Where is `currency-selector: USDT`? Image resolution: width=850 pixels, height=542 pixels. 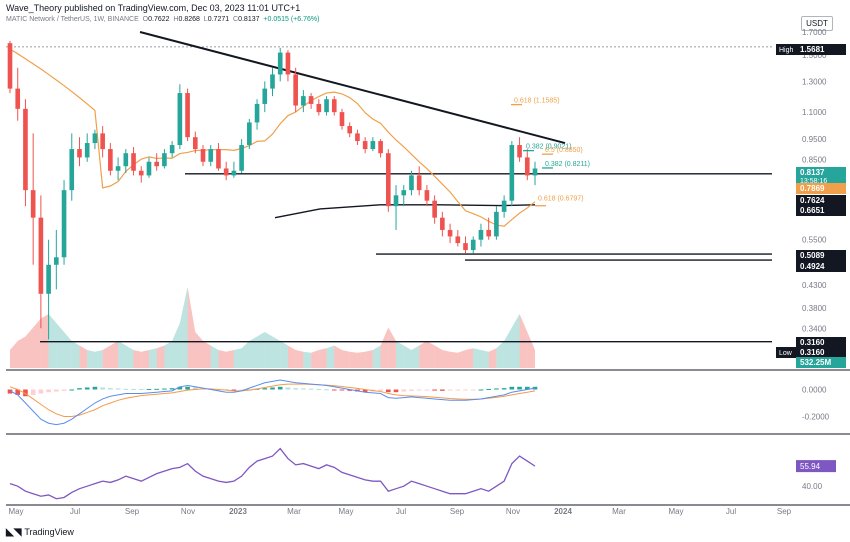 currency-selector: USDT is located at coordinates (817, 23).